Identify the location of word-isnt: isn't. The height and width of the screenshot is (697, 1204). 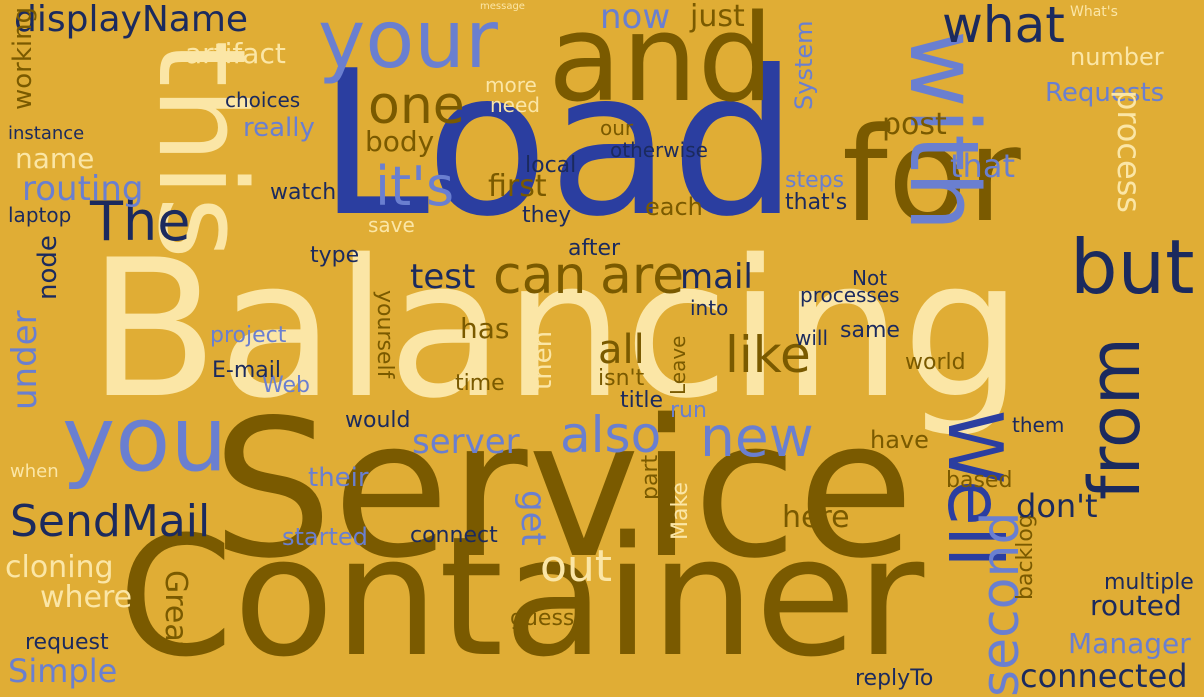
(621, 378).